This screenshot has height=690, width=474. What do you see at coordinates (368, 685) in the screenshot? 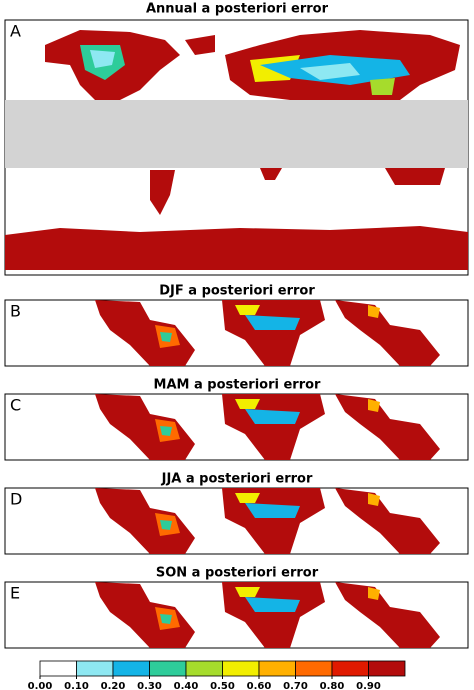
I see `colorbar-tick-label: 0.90` at bounding box center [368, 685].